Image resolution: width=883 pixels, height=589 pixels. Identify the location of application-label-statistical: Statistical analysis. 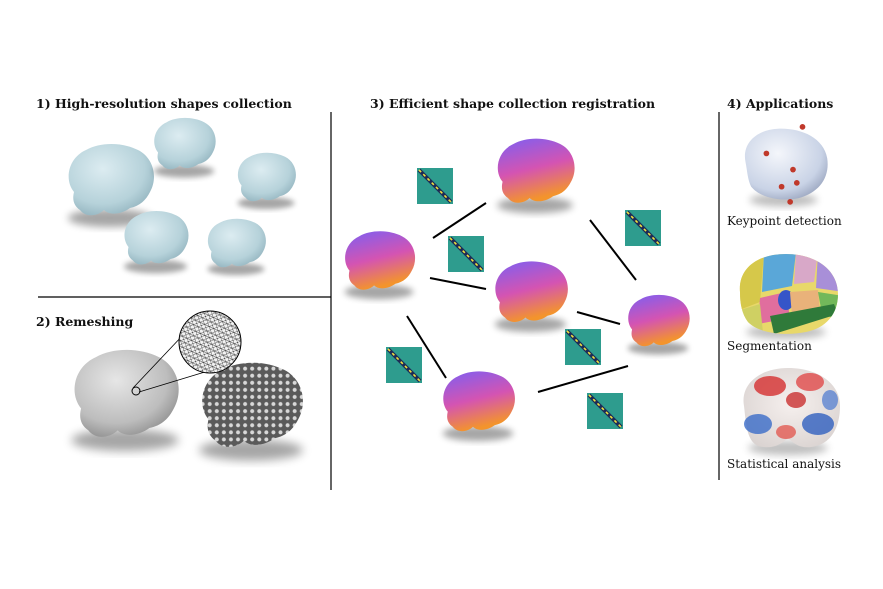
(784, 464).